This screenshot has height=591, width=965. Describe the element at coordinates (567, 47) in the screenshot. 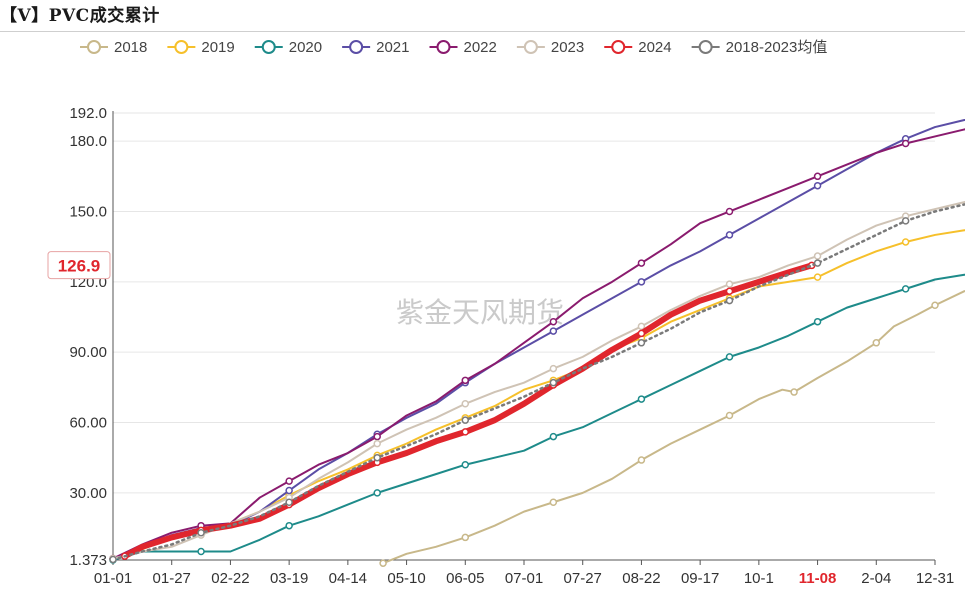

I see `legend-label: 2023` at that location.